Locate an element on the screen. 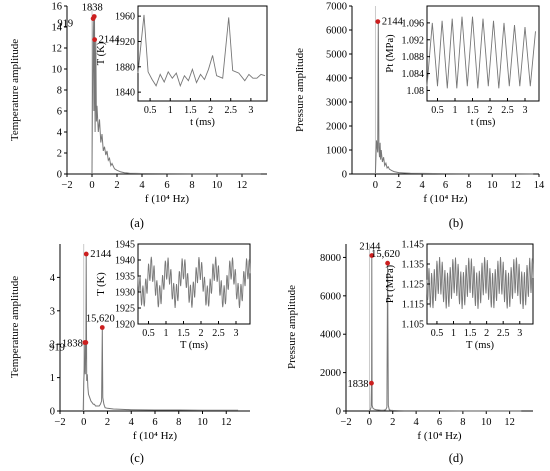 The height and width of the screenshot is (471, 550). inset-frame is located at coordinates (202, 53).